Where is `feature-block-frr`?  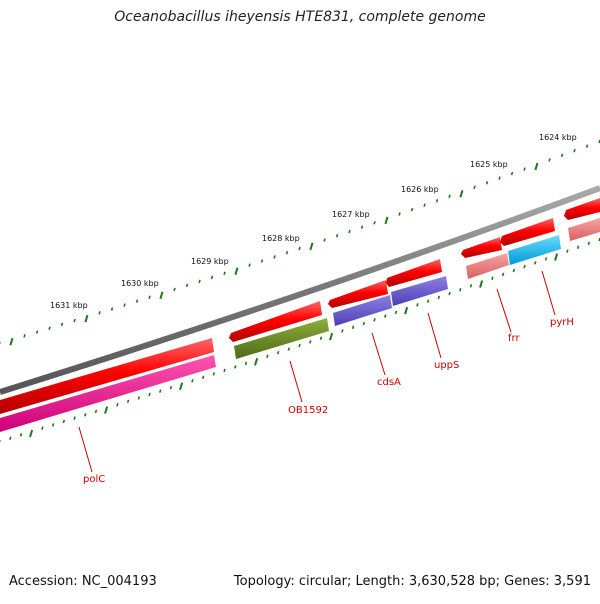 feature-block-frr is located at coordinates (487, 266).